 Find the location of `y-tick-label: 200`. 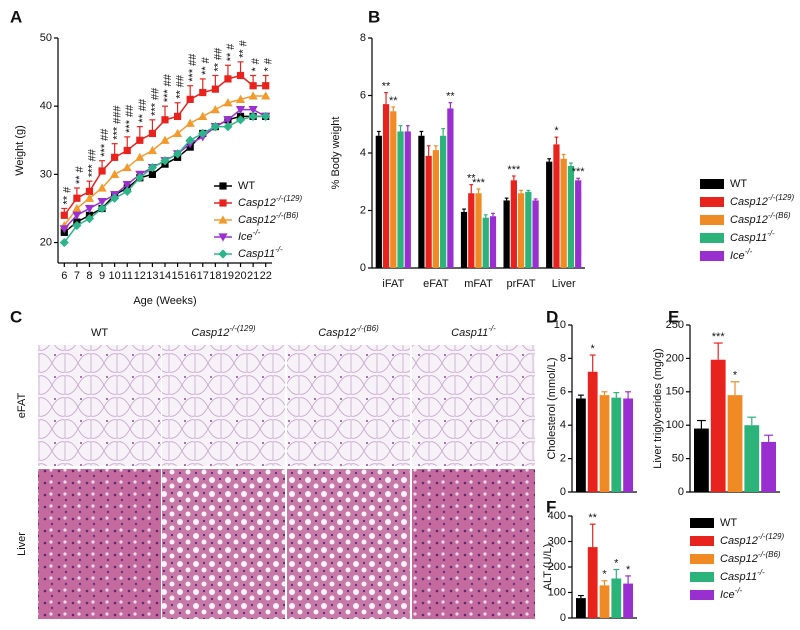

y-tick-label: 200 is located at coordinates (675, 358).